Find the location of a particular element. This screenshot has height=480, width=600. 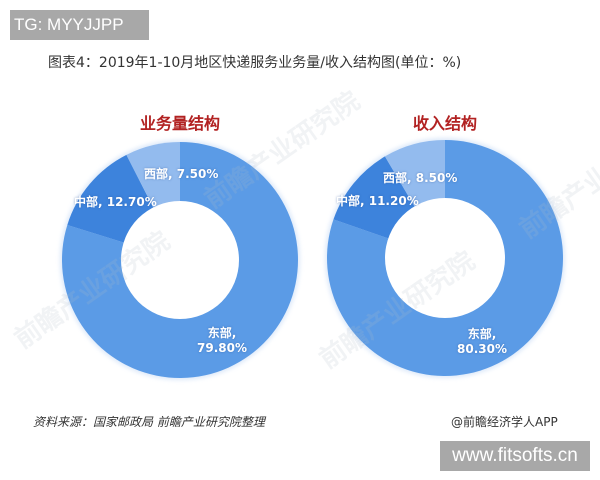

figure-title: 图表4：2019年1-10月地区快递服务业务量/收入结构图(单位：%) is located at coordinates (255, 63).